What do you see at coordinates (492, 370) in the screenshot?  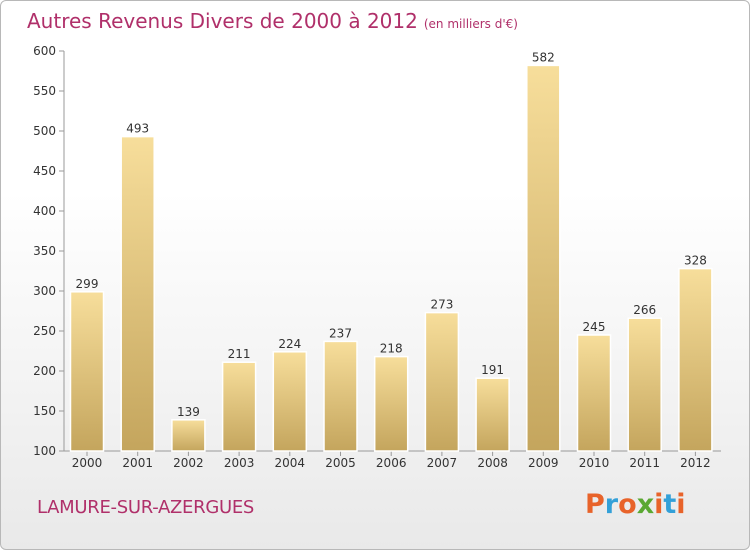 I see `data-label-2008: 191` at bounding box center [492, 370].